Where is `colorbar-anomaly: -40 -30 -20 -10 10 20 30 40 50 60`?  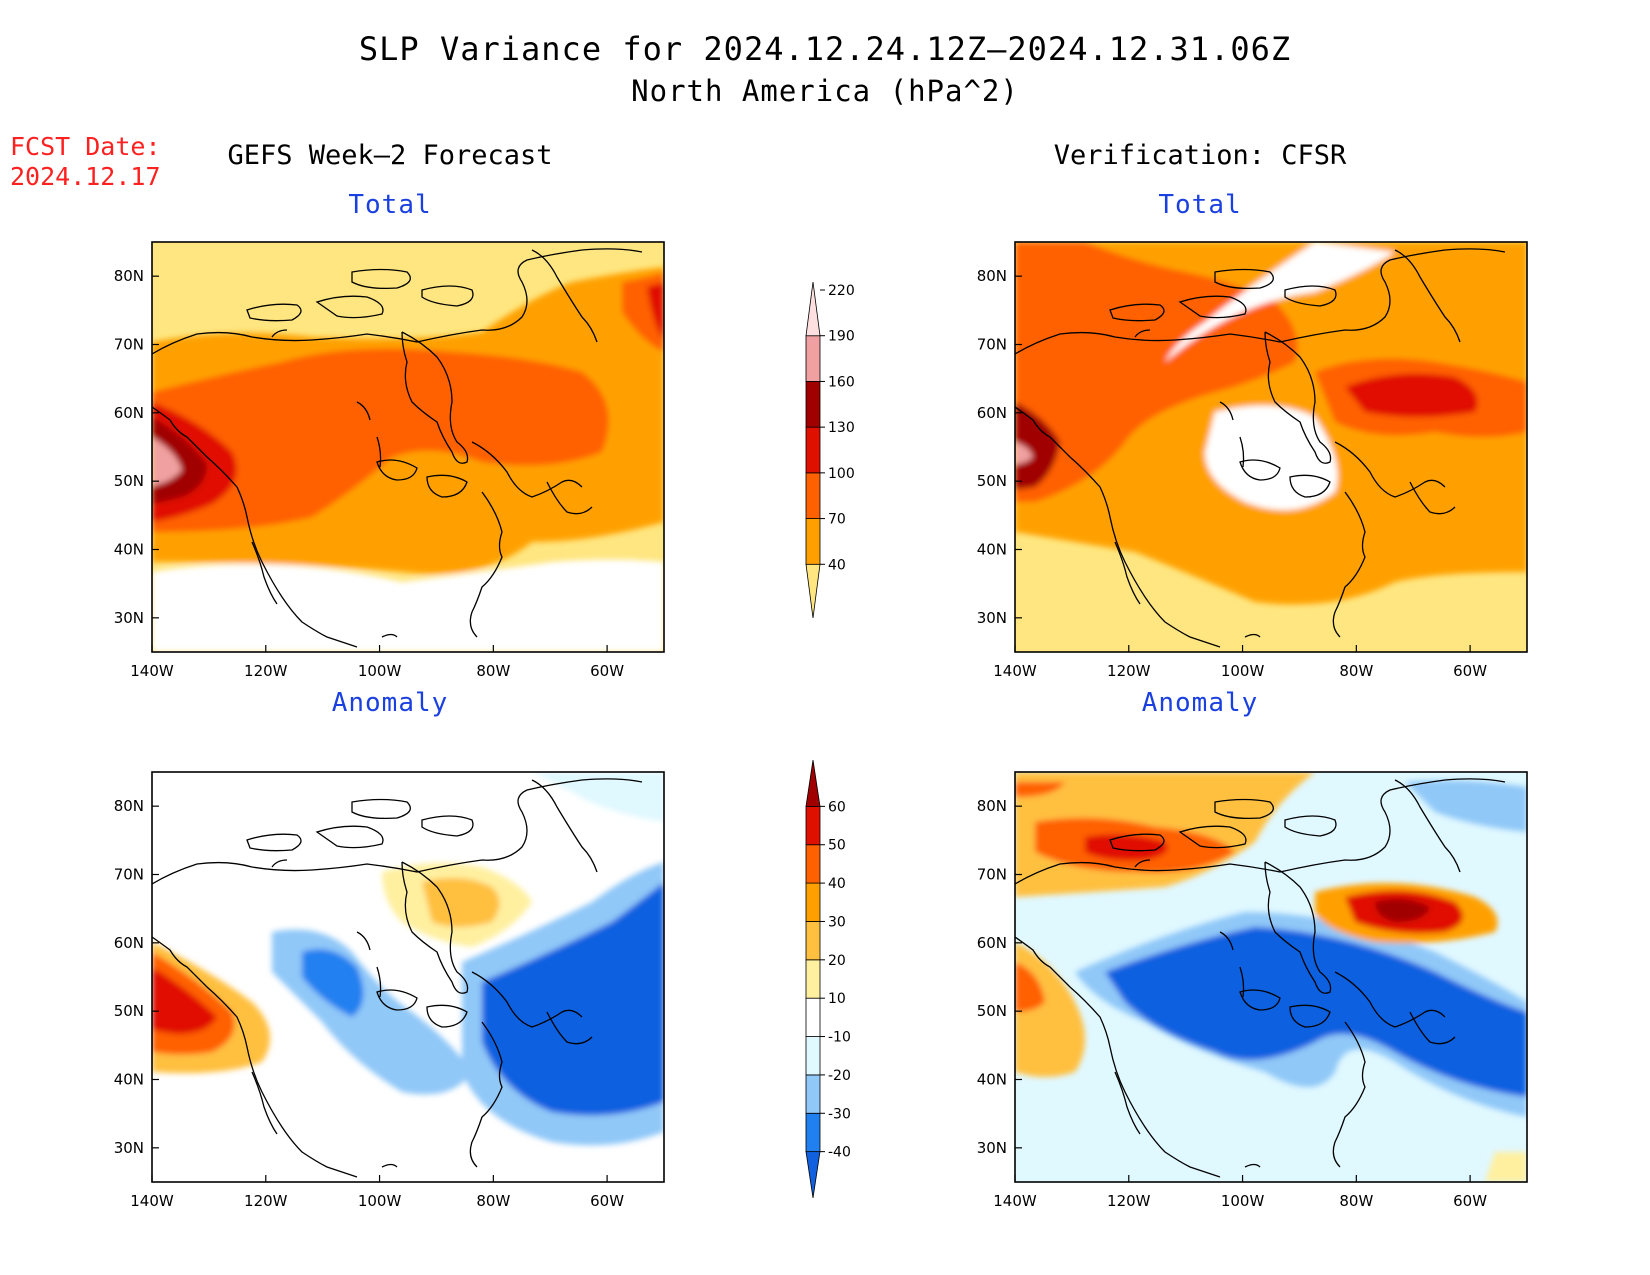
colorbar-anomaly: -40 -30 -20 -10 10 20 30 40 50 60 is located at coordinates (828, 979).